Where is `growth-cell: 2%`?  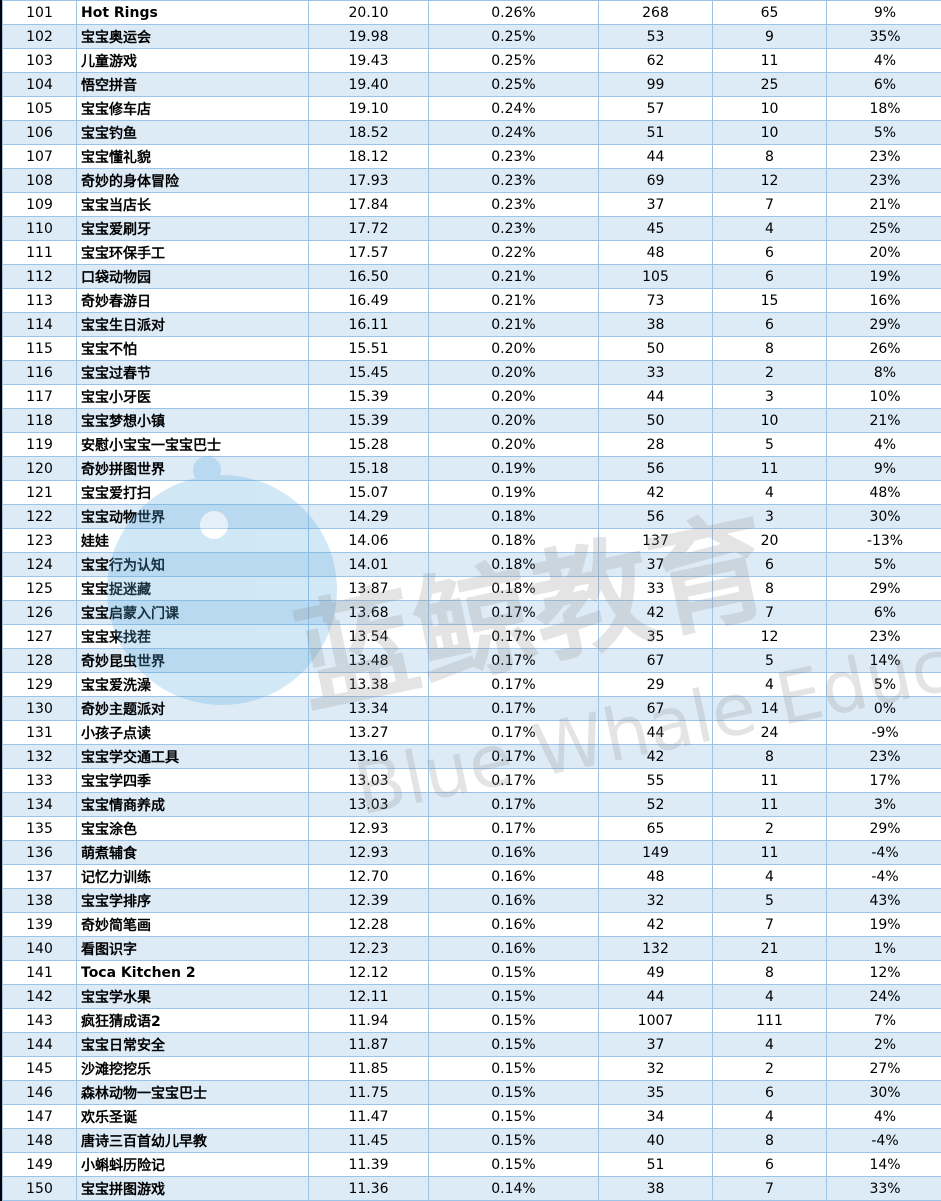
growth-cell: 2% is located at coordinates (883, 1044).